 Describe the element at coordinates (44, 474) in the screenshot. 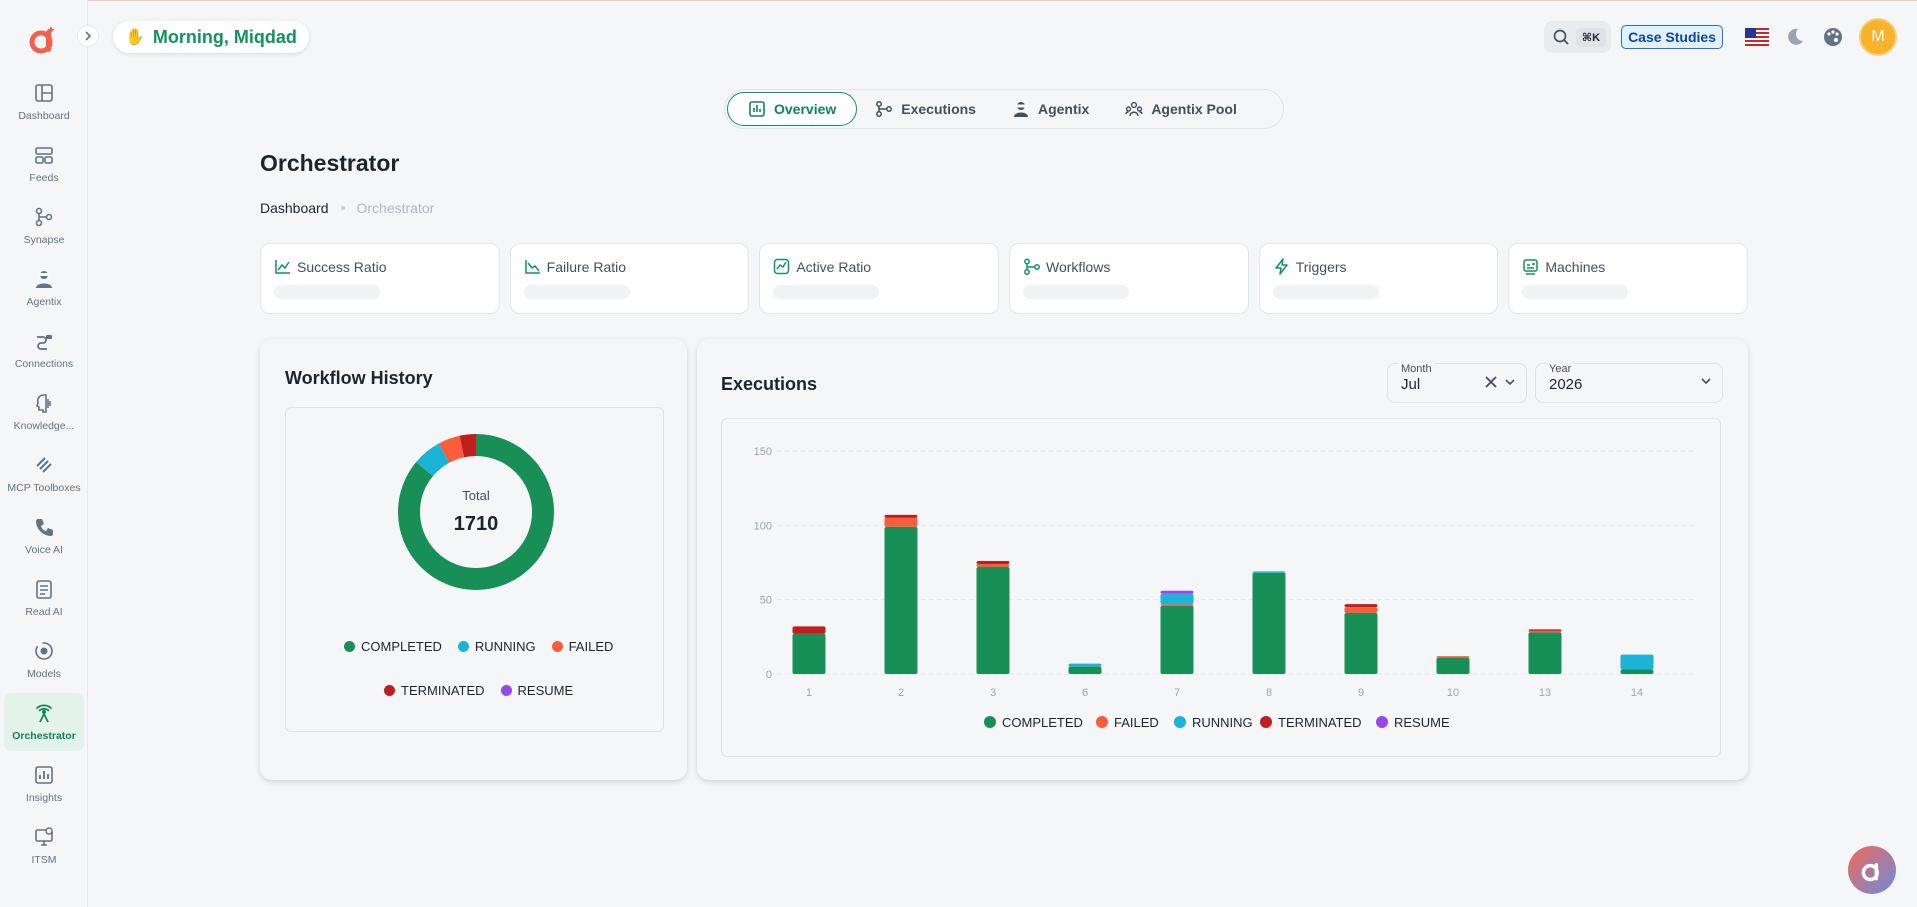

I see `sidebar-item-mcp: MCP Toolboxes` at that location.